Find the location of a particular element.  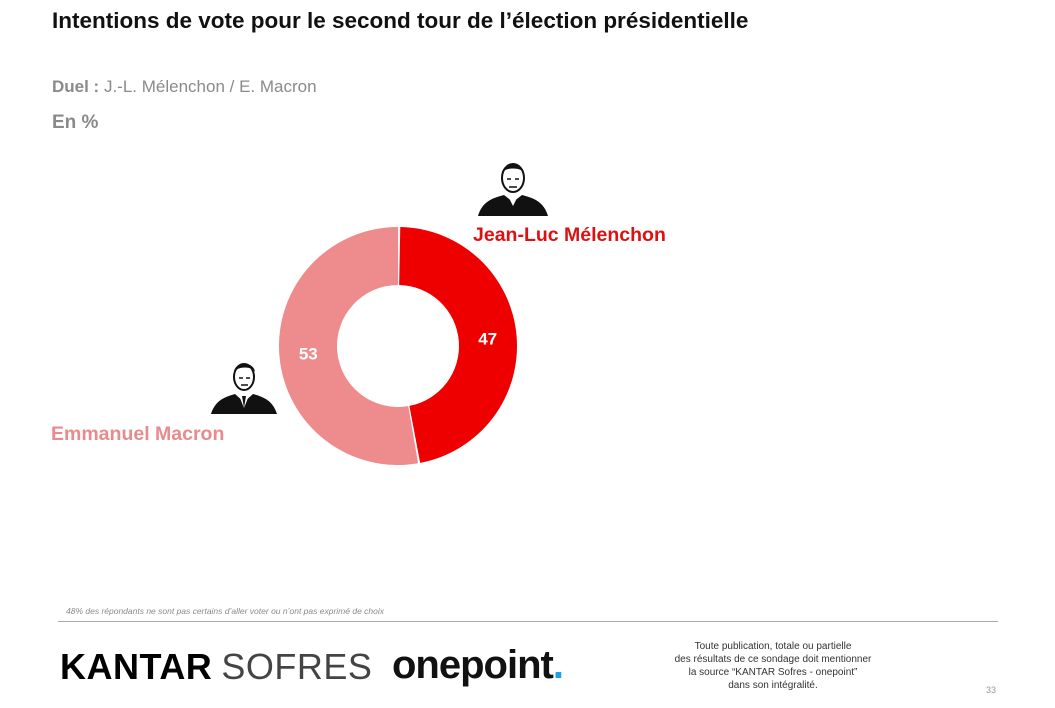

donut-slice-macron is located at coordinates (349, 346).